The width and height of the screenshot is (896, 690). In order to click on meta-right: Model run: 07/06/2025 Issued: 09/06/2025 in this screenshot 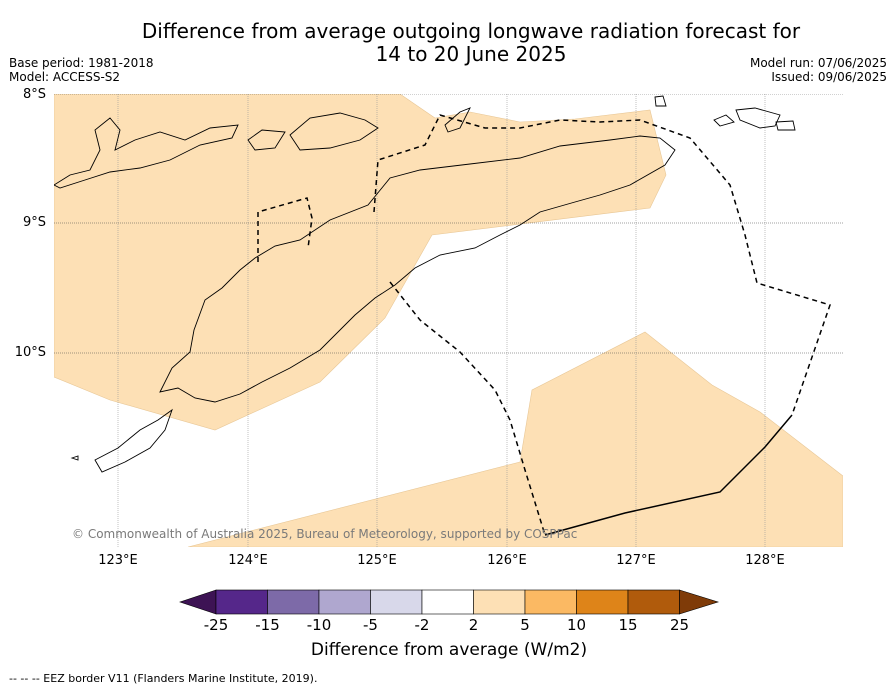, I will do `click(818, 70)`.